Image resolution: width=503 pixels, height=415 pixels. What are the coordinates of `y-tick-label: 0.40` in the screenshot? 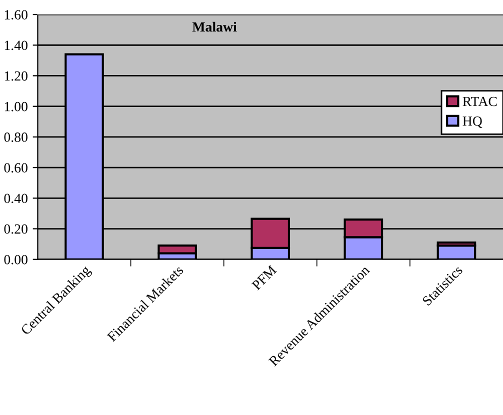 It's located at (16, 199).